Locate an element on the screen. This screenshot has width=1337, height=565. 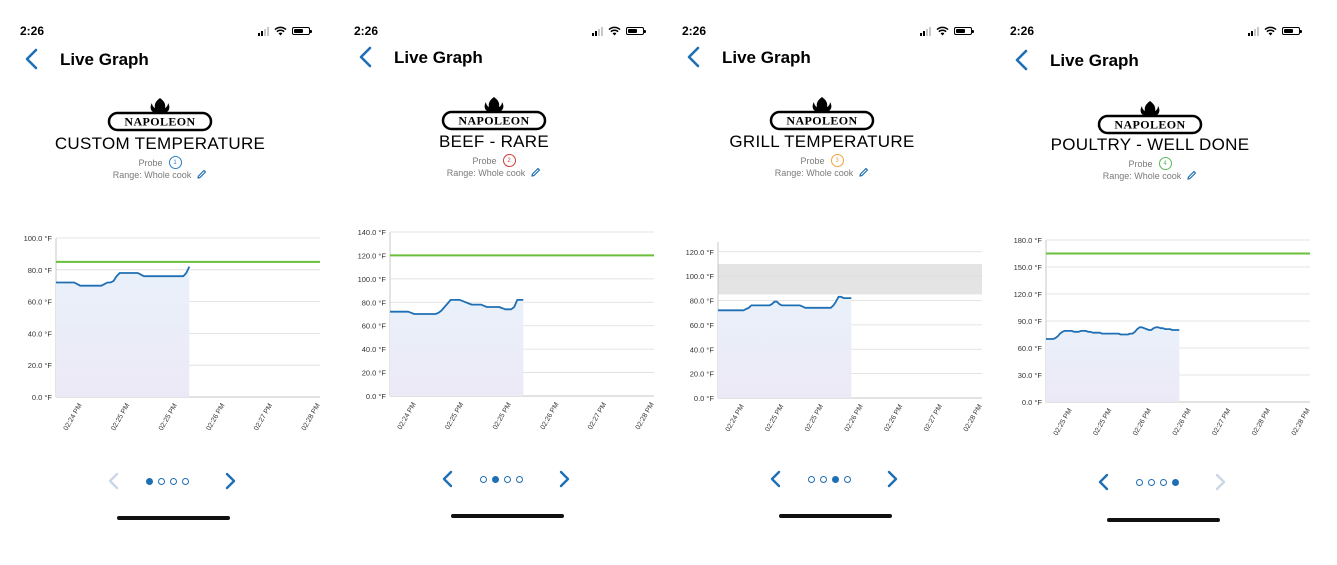
x-tick-label: 02:24 PM is located at coordinates (407, 416).